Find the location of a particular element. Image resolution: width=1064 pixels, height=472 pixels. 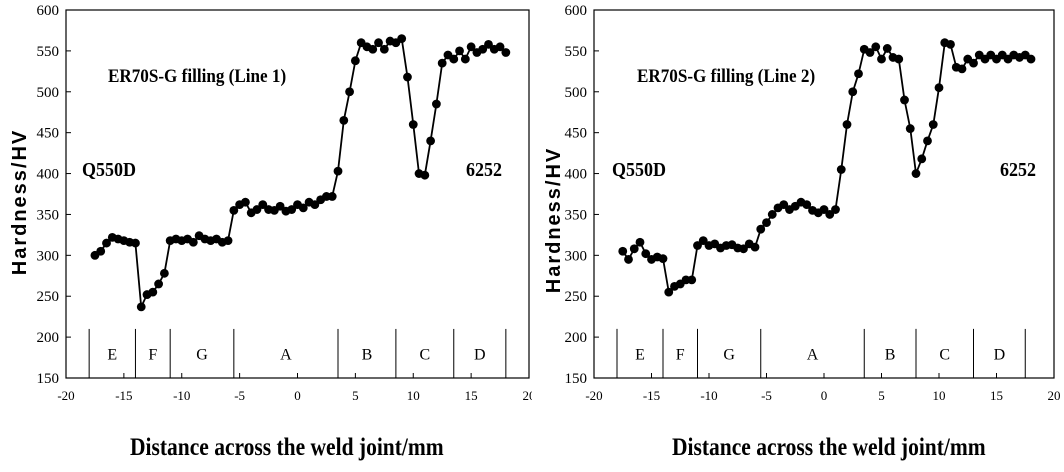

zone-label-e: E is located at coordinates (640, 354).